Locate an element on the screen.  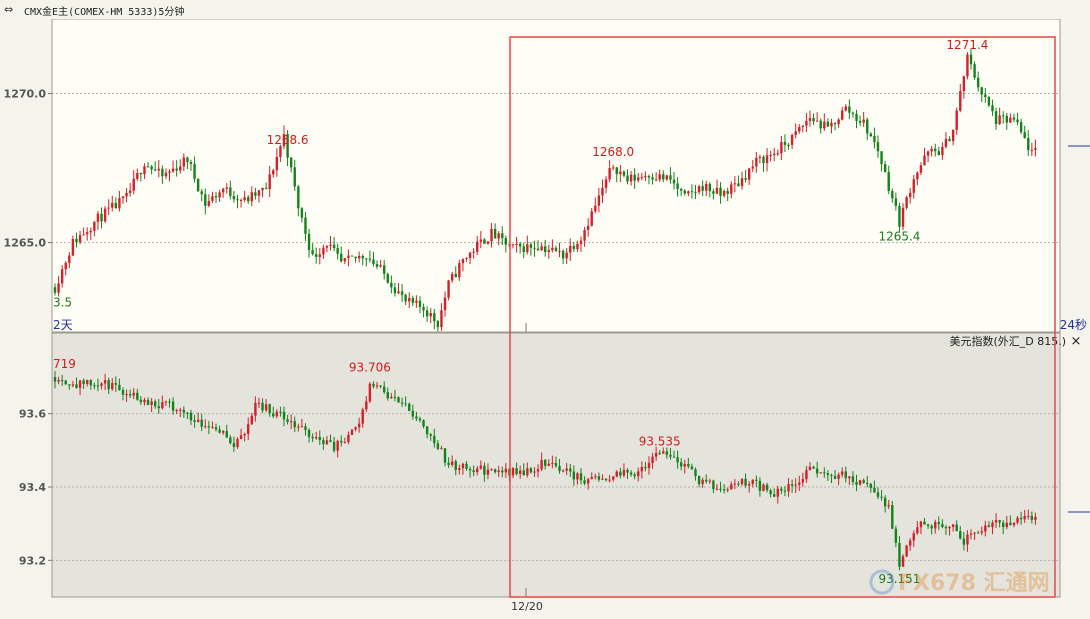
window-title: CMX金E主(COMEX-HM 5333)5分钟 is located at coordinates (104, 12).